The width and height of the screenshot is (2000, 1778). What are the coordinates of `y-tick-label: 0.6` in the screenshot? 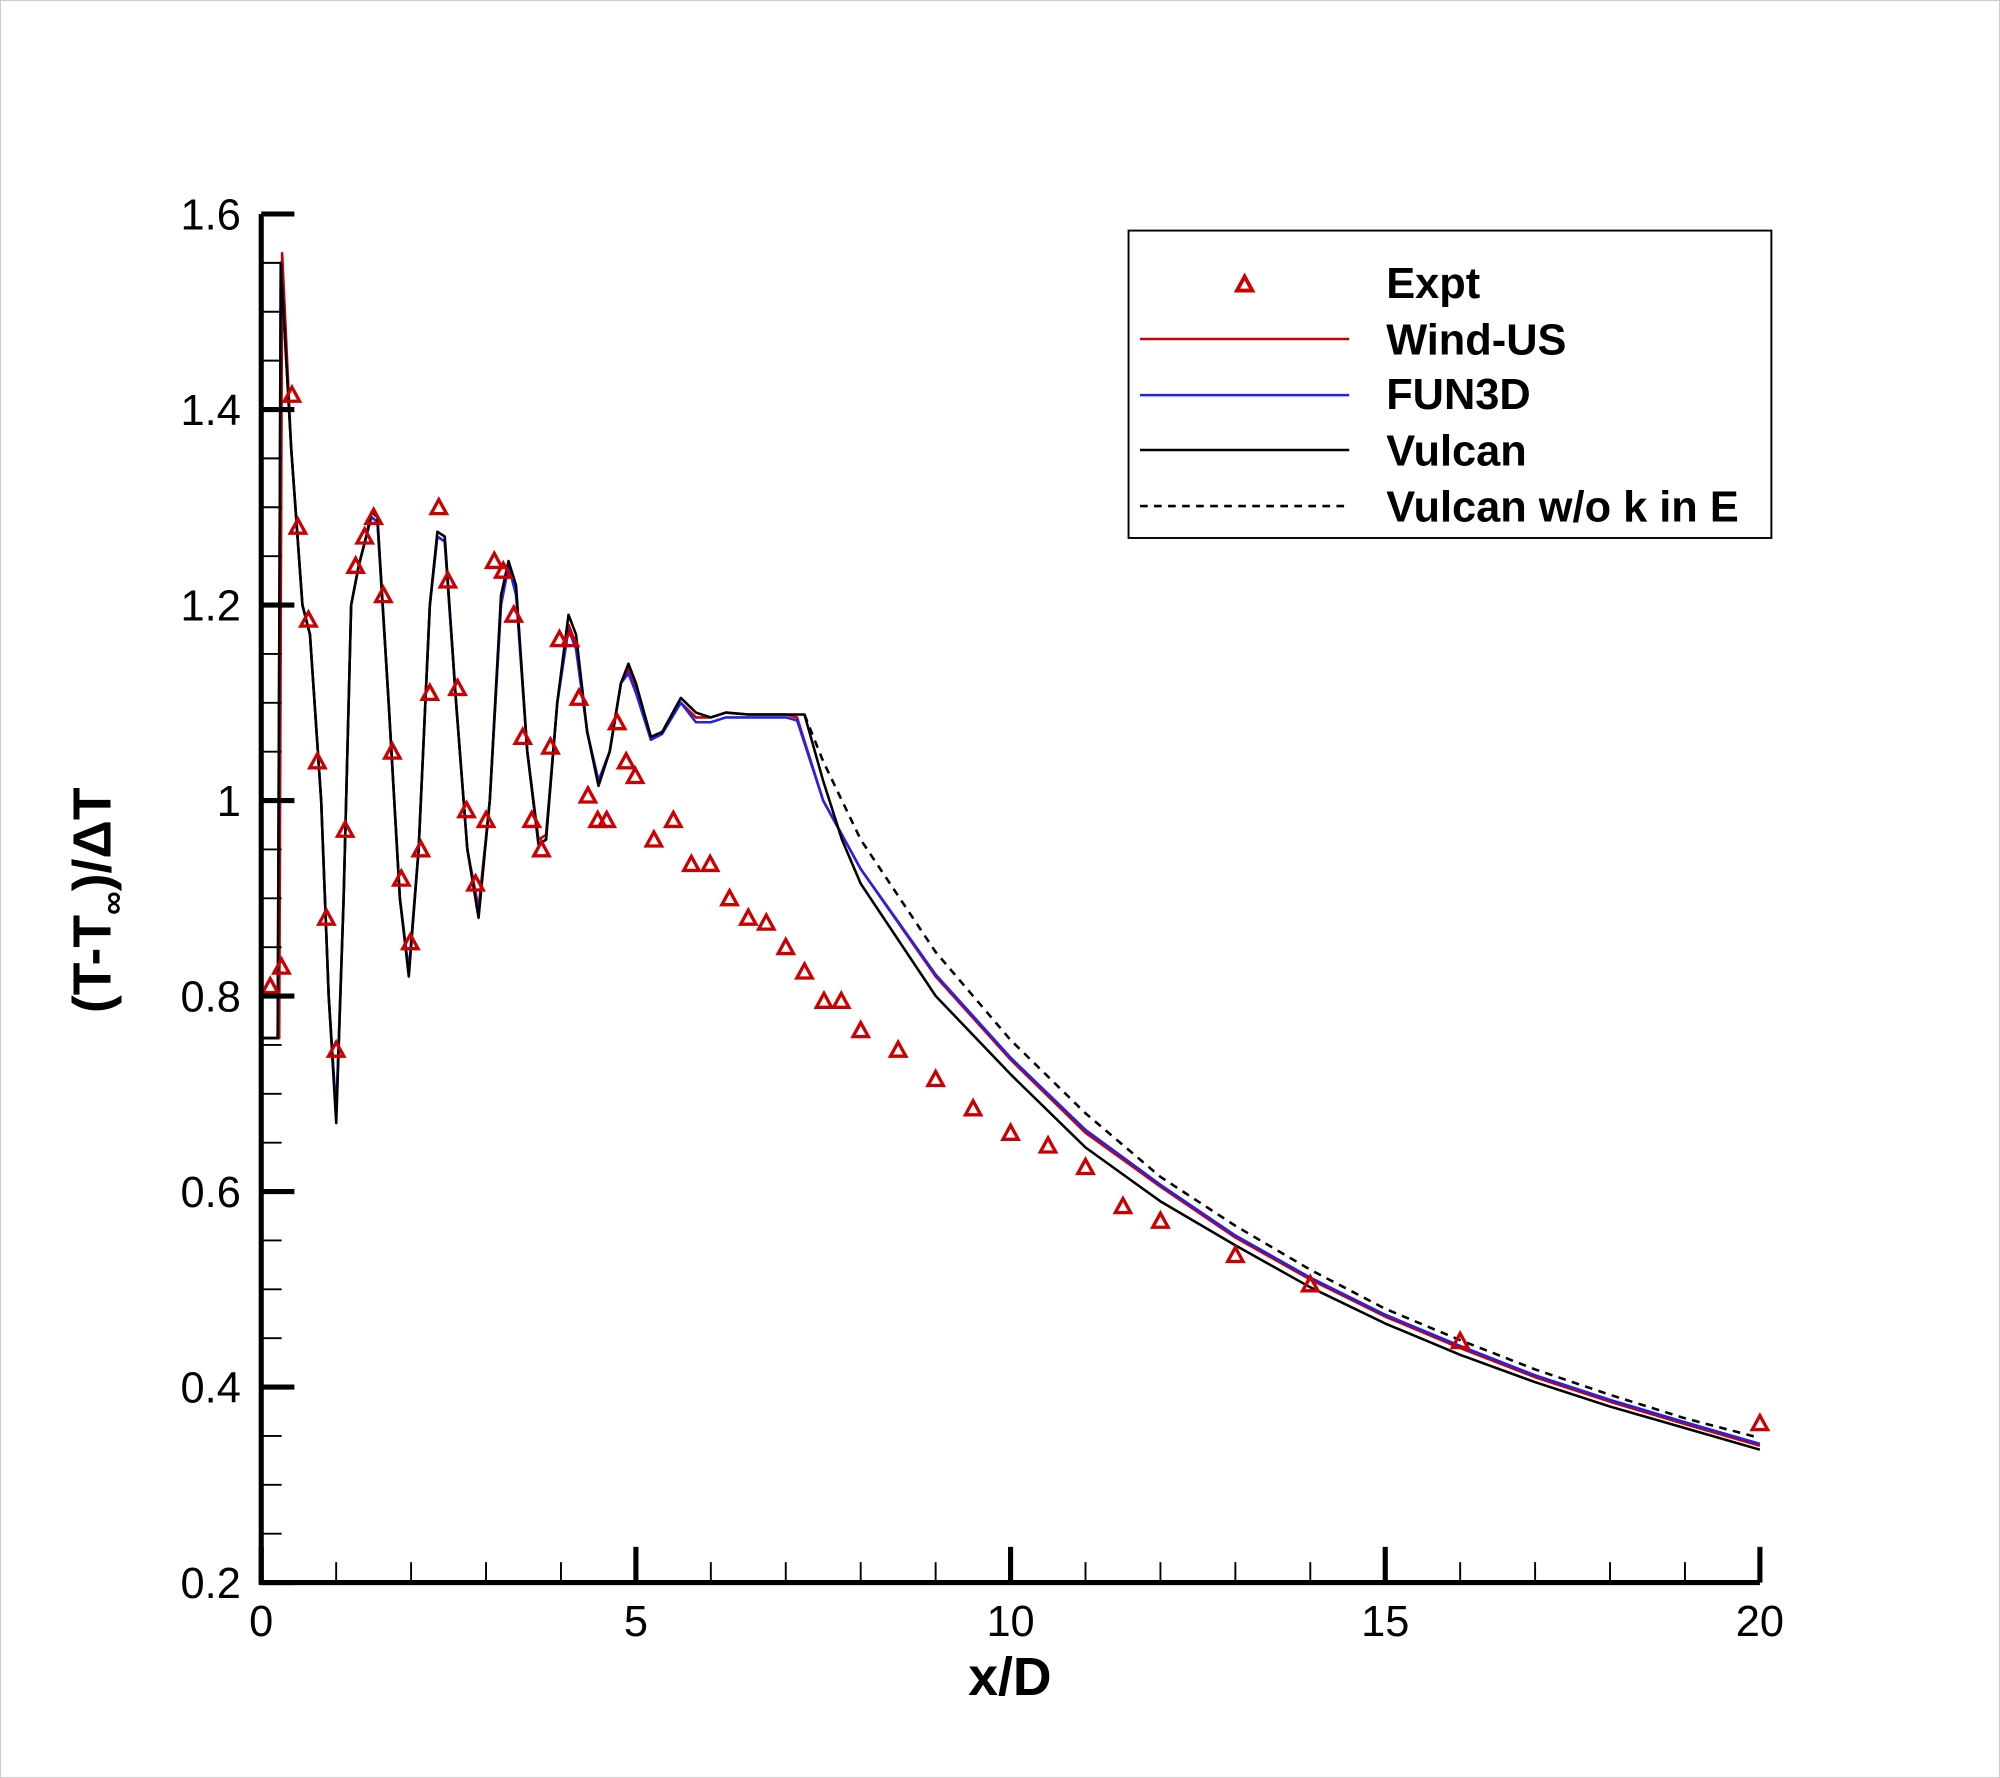 It's located at (211, 1193).